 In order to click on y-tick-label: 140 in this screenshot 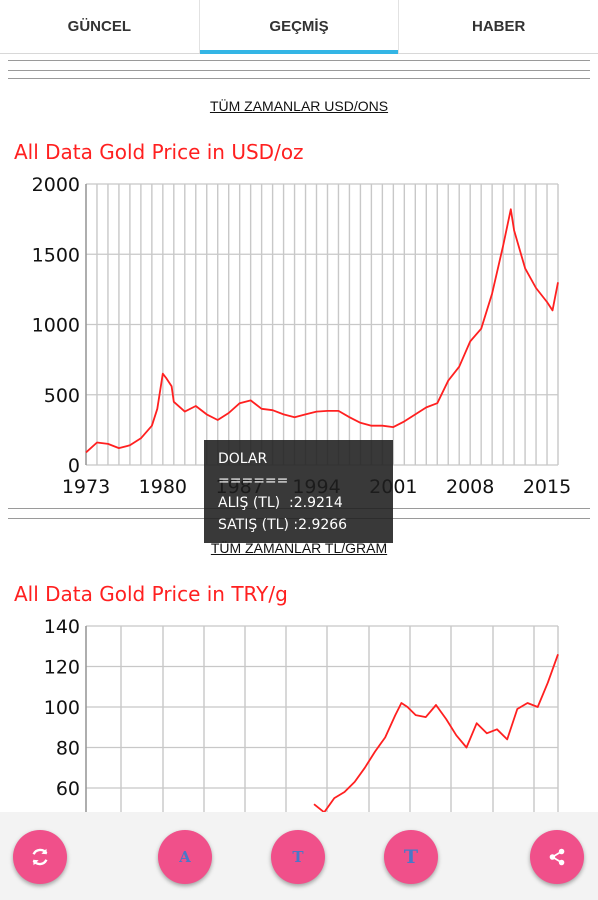, I will do `click(62, 627)`.